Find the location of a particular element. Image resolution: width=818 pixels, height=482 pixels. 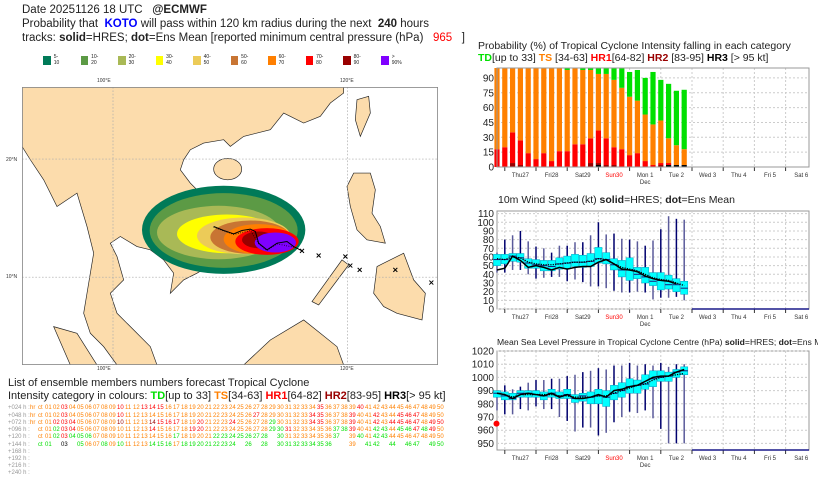

member-number: 21 is located at coordinates (208, 423).